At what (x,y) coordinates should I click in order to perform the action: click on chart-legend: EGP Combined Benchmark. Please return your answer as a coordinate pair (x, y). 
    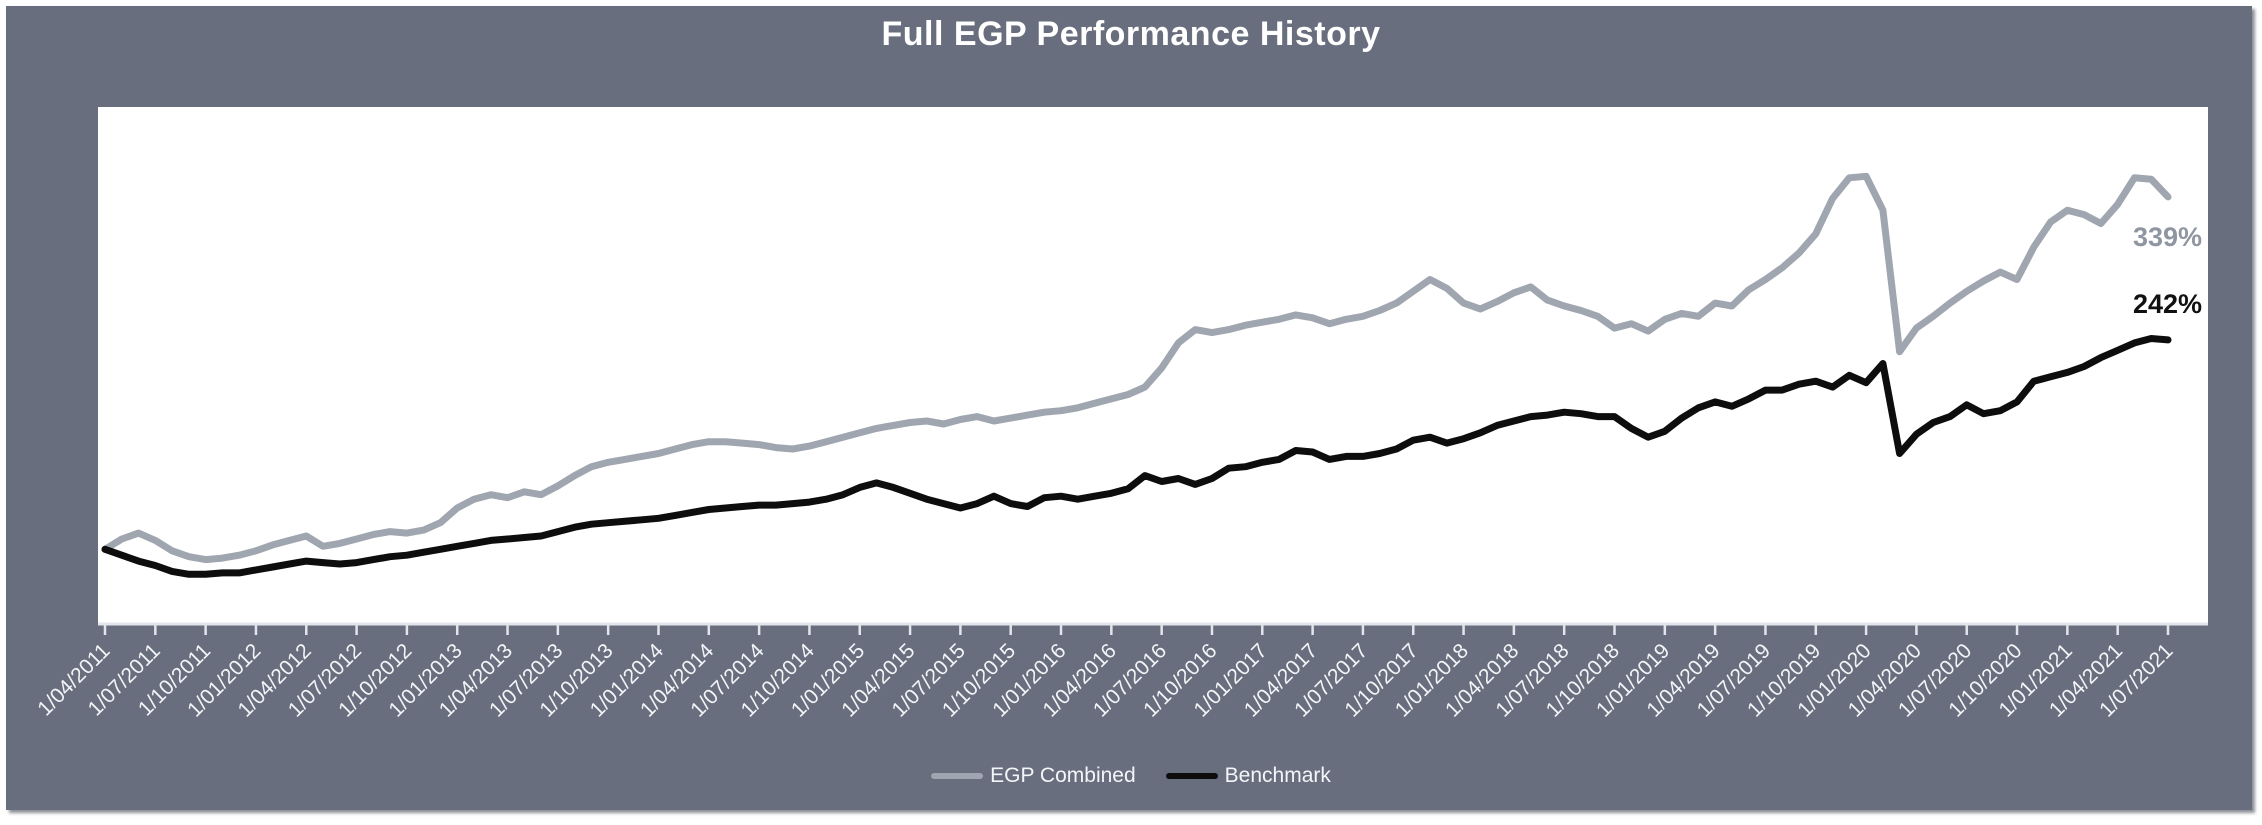
    Looking at the image, I should click on (1131, 776).